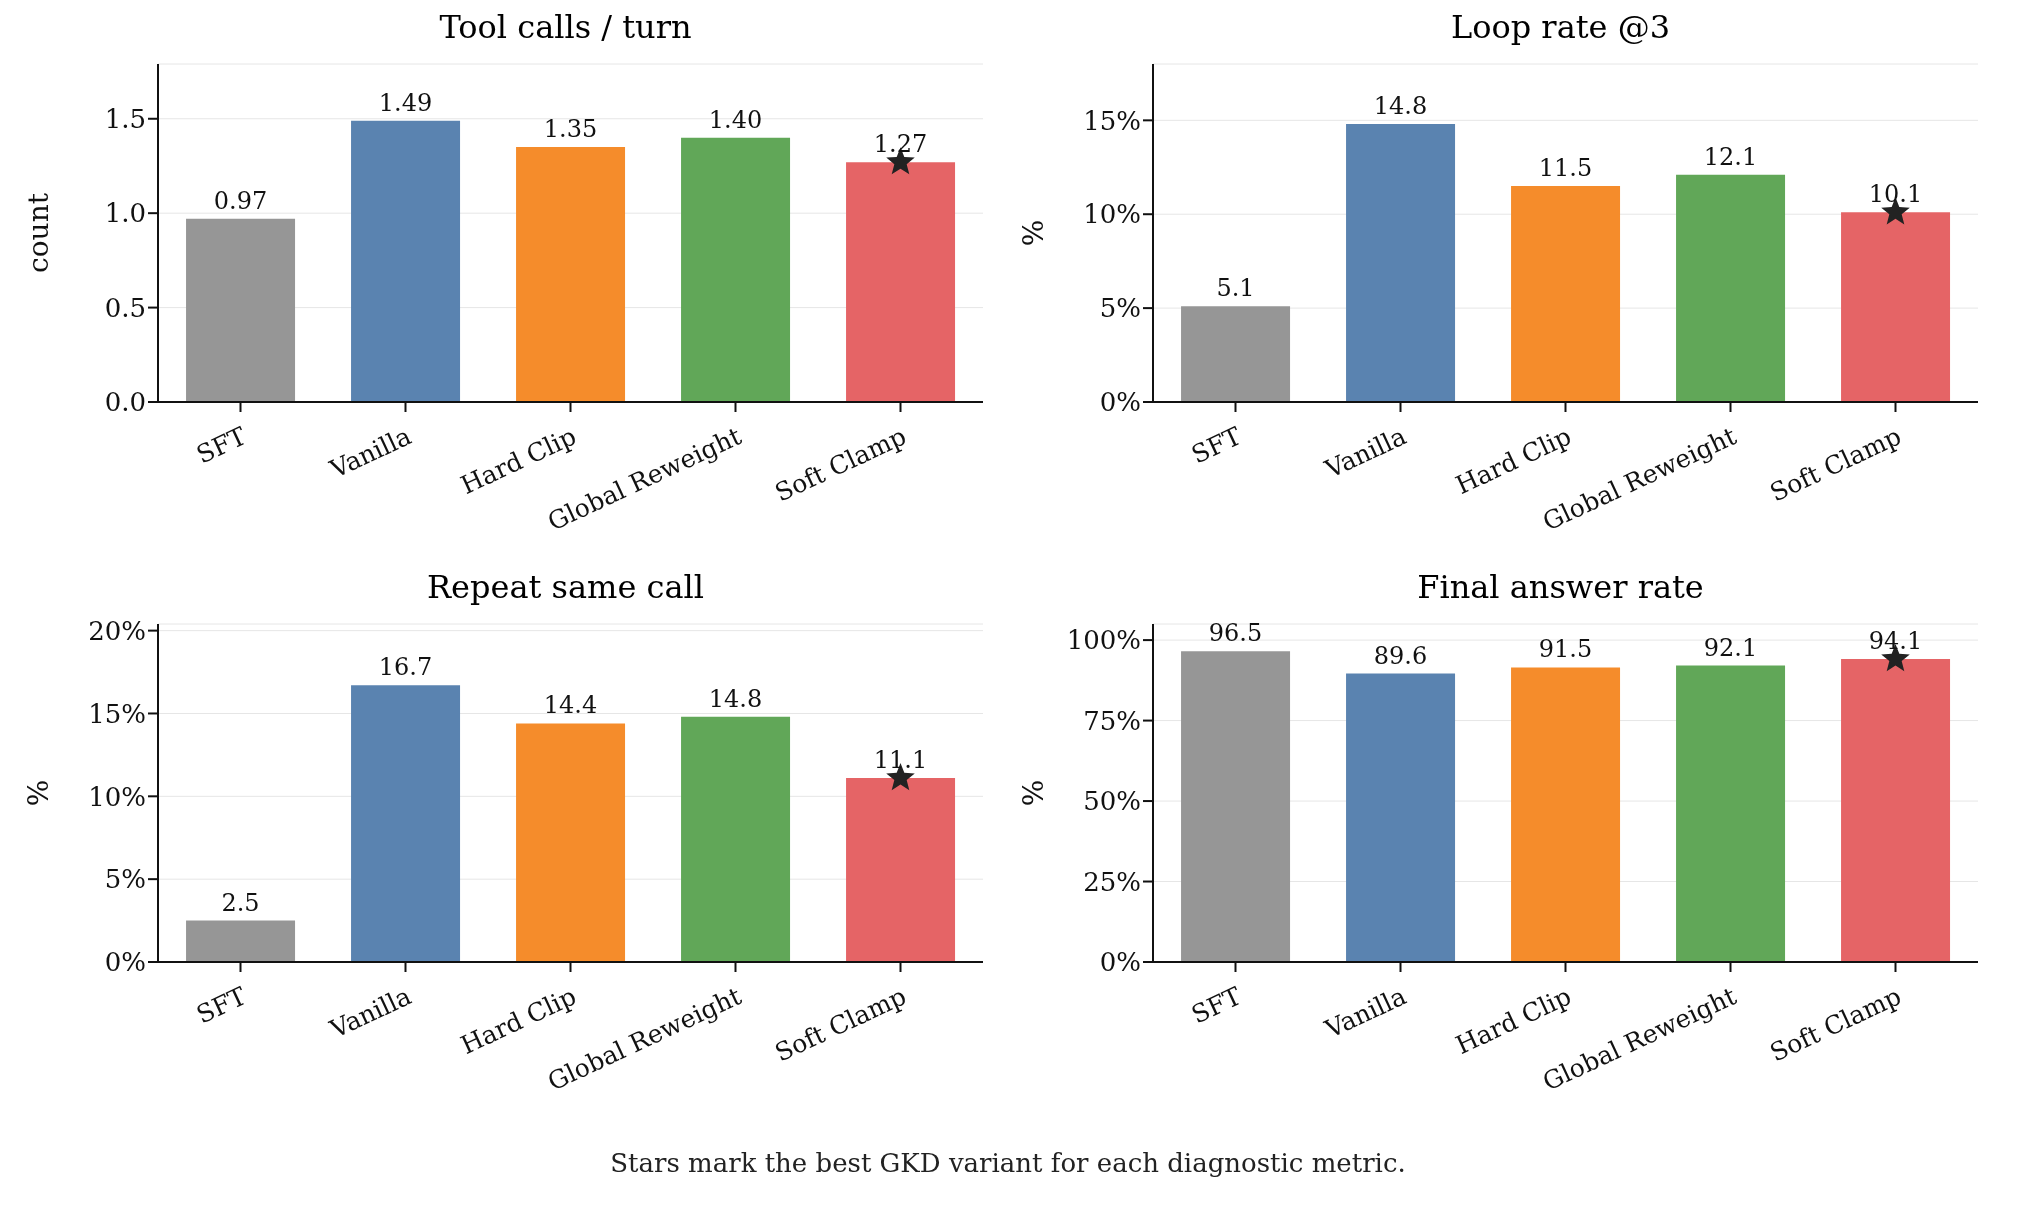 The width and height of the screenshot is (2019, 1228). I want to click on text: Stars mark the best GKD variant for each diagnostic metric., so click(1008, 1163).